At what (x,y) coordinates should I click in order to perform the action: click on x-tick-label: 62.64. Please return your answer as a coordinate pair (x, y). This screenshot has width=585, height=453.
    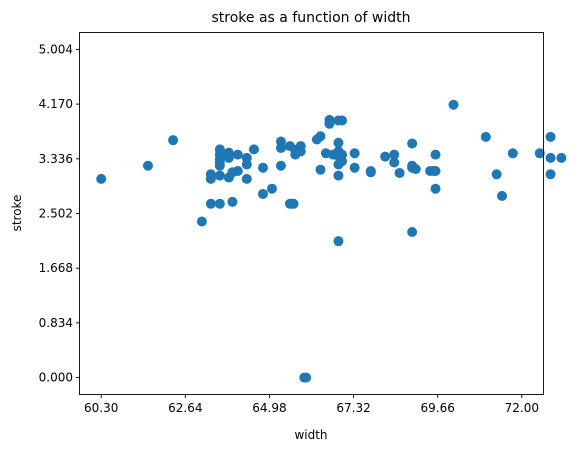
    Looking at the image, I should click on (185, 408).